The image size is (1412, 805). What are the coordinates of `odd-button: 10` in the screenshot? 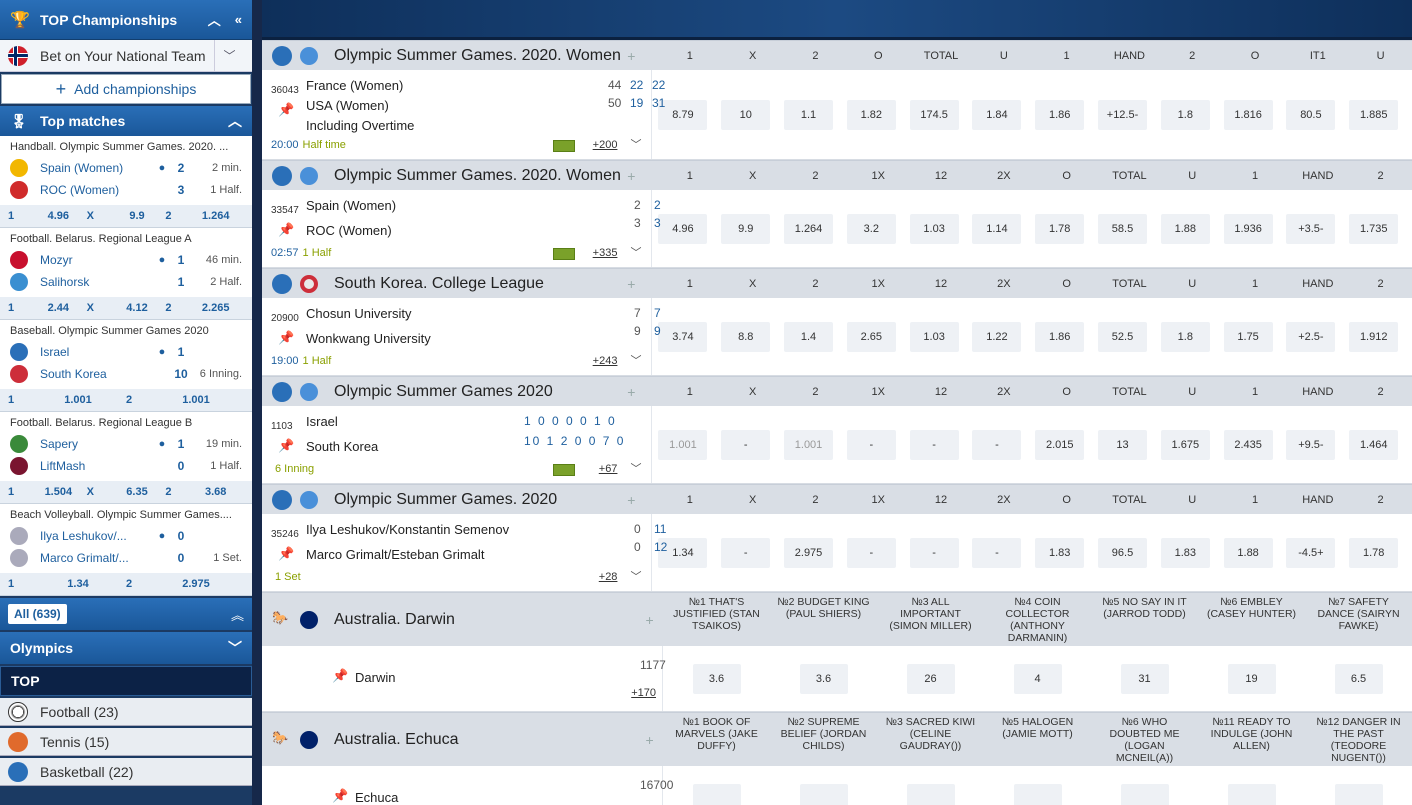 It's located at (746, 114).